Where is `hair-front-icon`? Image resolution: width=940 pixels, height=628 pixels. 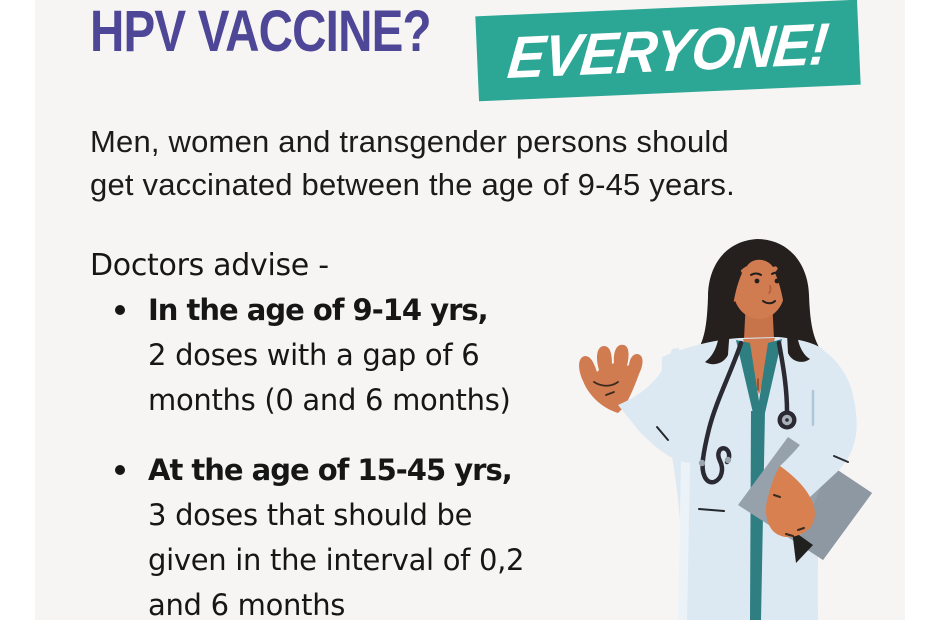 hair-front-icon is located at coordinates (757, 314).